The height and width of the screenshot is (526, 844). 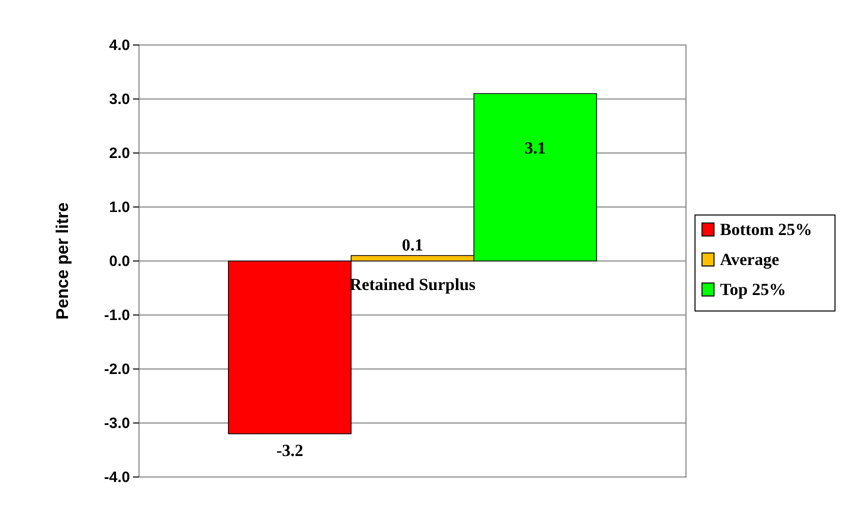 I want to click on y-tick-label: -3.0, so click(x=117, y=423).